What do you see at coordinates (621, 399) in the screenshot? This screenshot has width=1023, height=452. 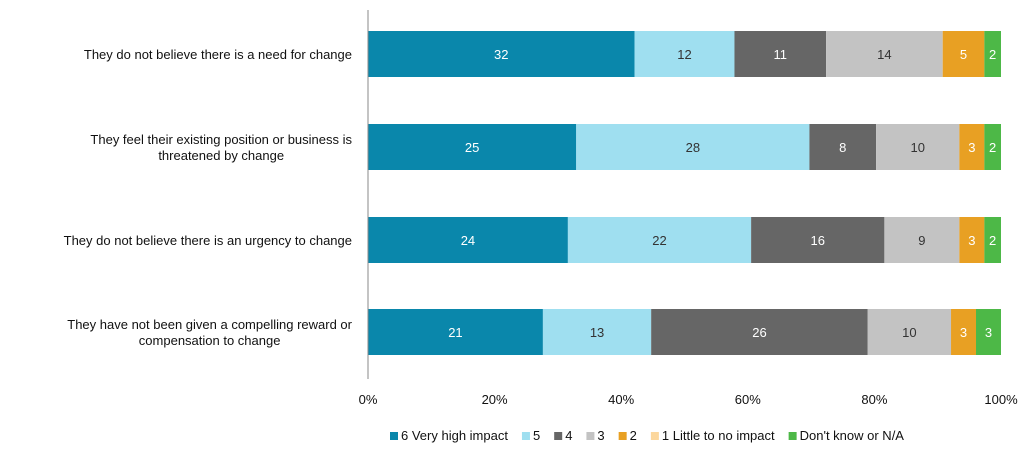 I see `x-tick-label: 40%` at bounding box center [621, 399].